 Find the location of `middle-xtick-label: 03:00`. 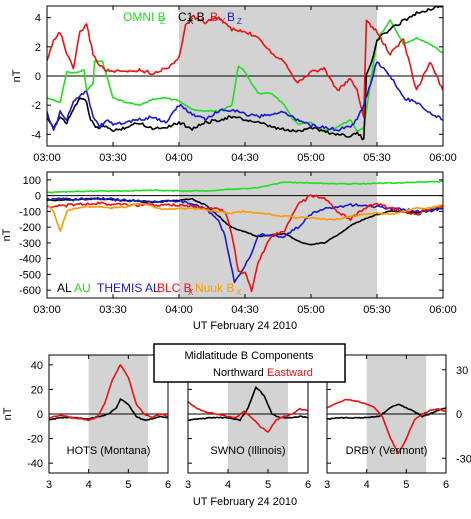

middle-xtick-label: 03:00 is located at coordinates (47, 310).